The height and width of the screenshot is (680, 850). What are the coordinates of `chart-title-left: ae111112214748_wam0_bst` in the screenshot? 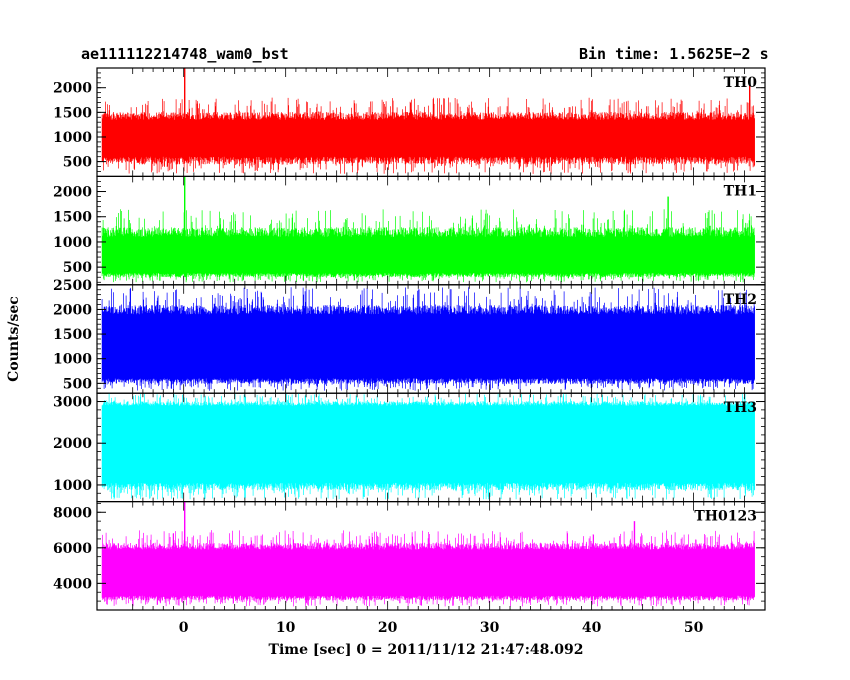 It's located at (185, 54).